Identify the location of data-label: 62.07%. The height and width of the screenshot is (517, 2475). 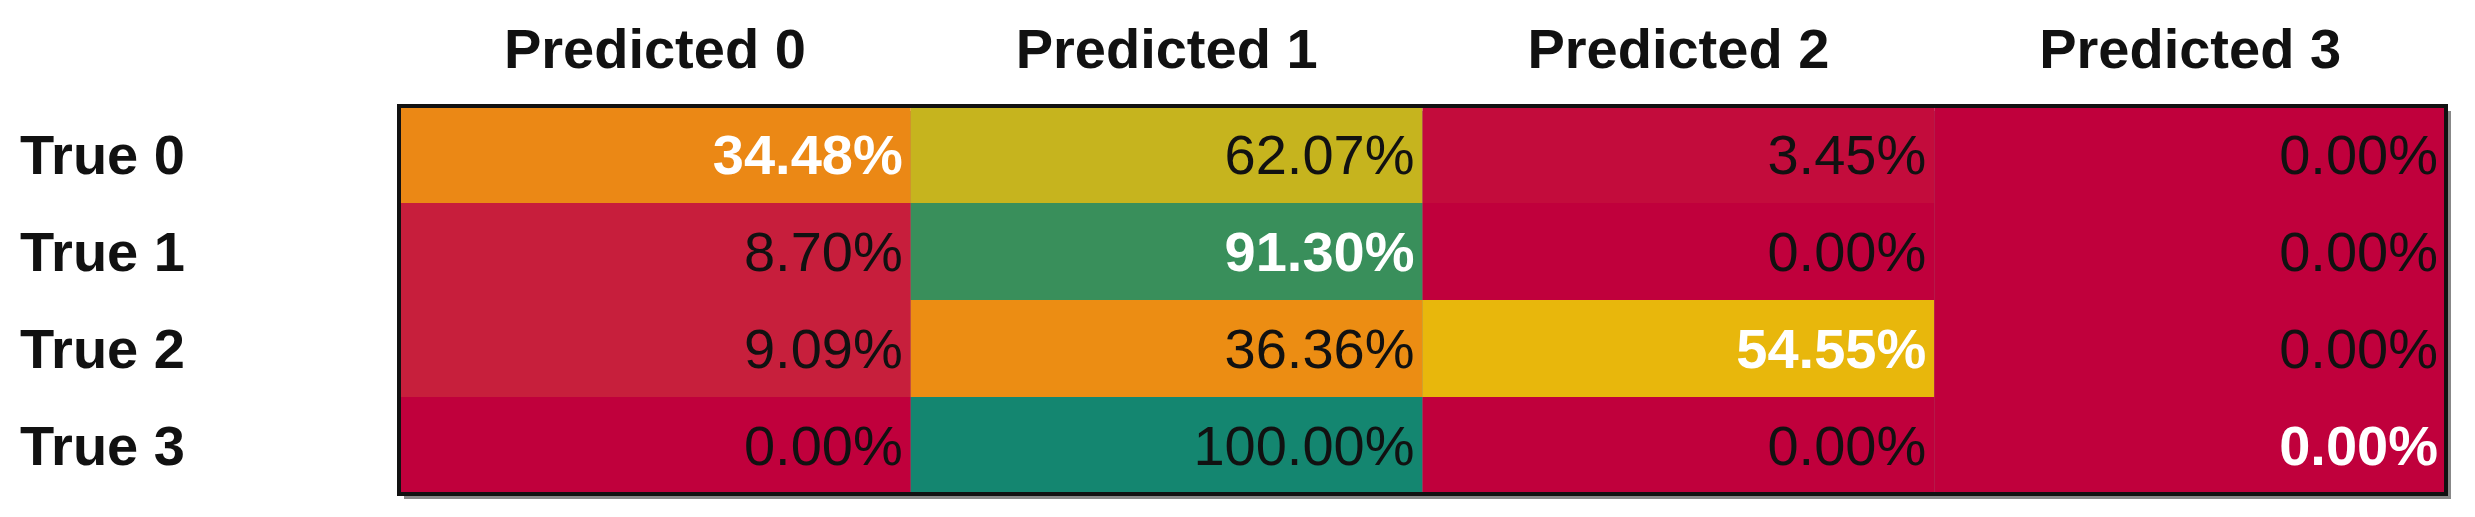
(1319, 154).